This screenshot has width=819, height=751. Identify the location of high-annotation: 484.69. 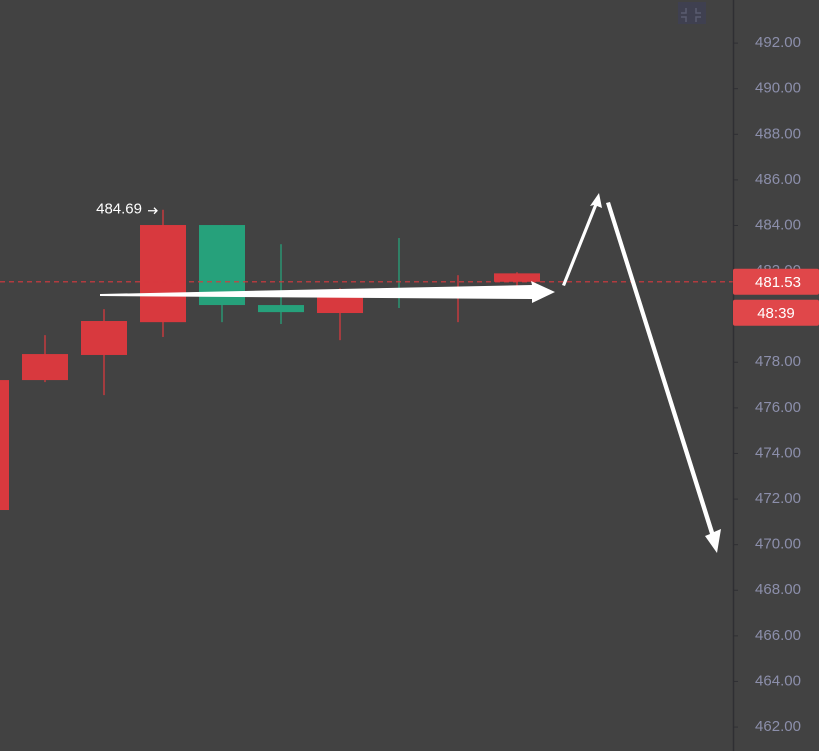
(127, 209).